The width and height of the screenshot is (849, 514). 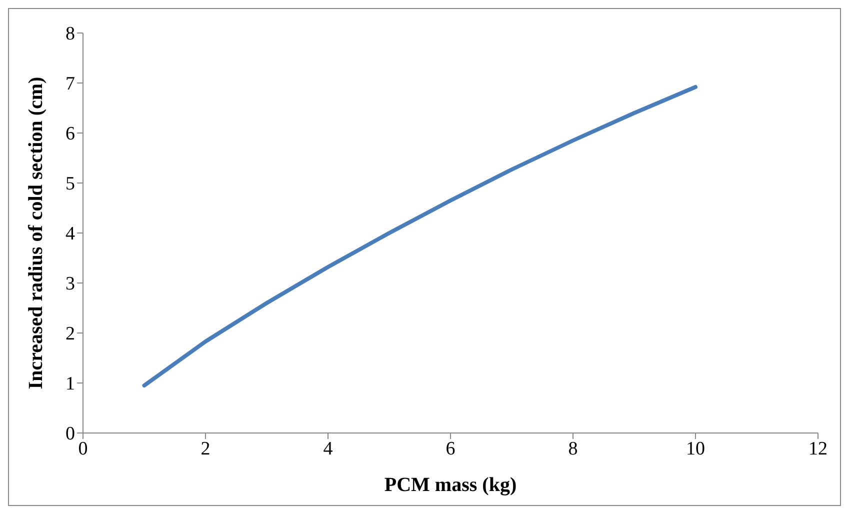 What do you see at coordinates (328, 449) in the screenshot?
I see `x-tick-label: 4` at bounding box center [328, 449].